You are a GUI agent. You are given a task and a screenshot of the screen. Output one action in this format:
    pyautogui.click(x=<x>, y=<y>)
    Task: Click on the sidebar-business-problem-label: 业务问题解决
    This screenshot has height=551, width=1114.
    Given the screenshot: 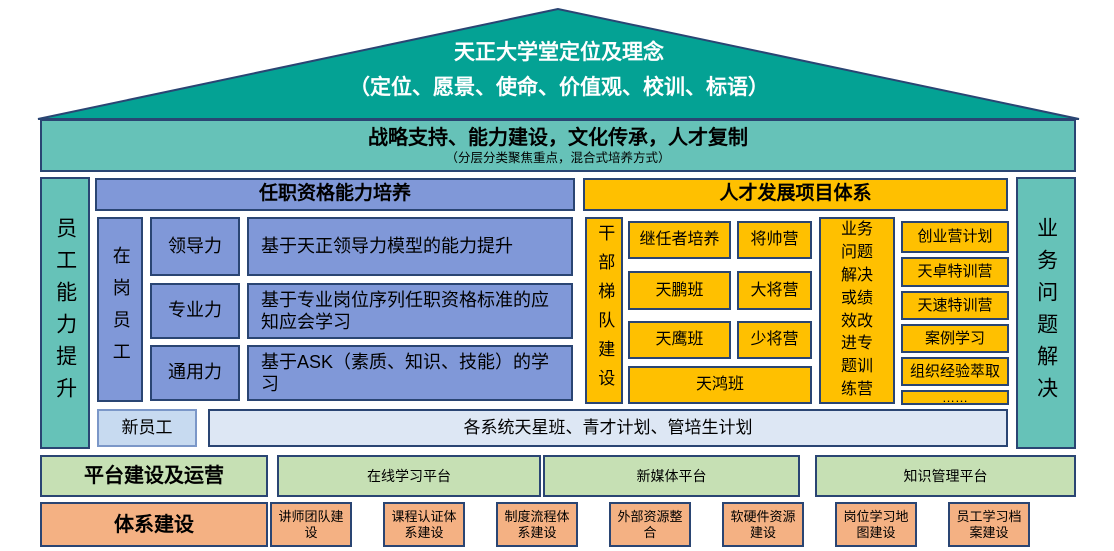 What is the action you would take?
    pyautogui.click(x=1046, y=313)
    